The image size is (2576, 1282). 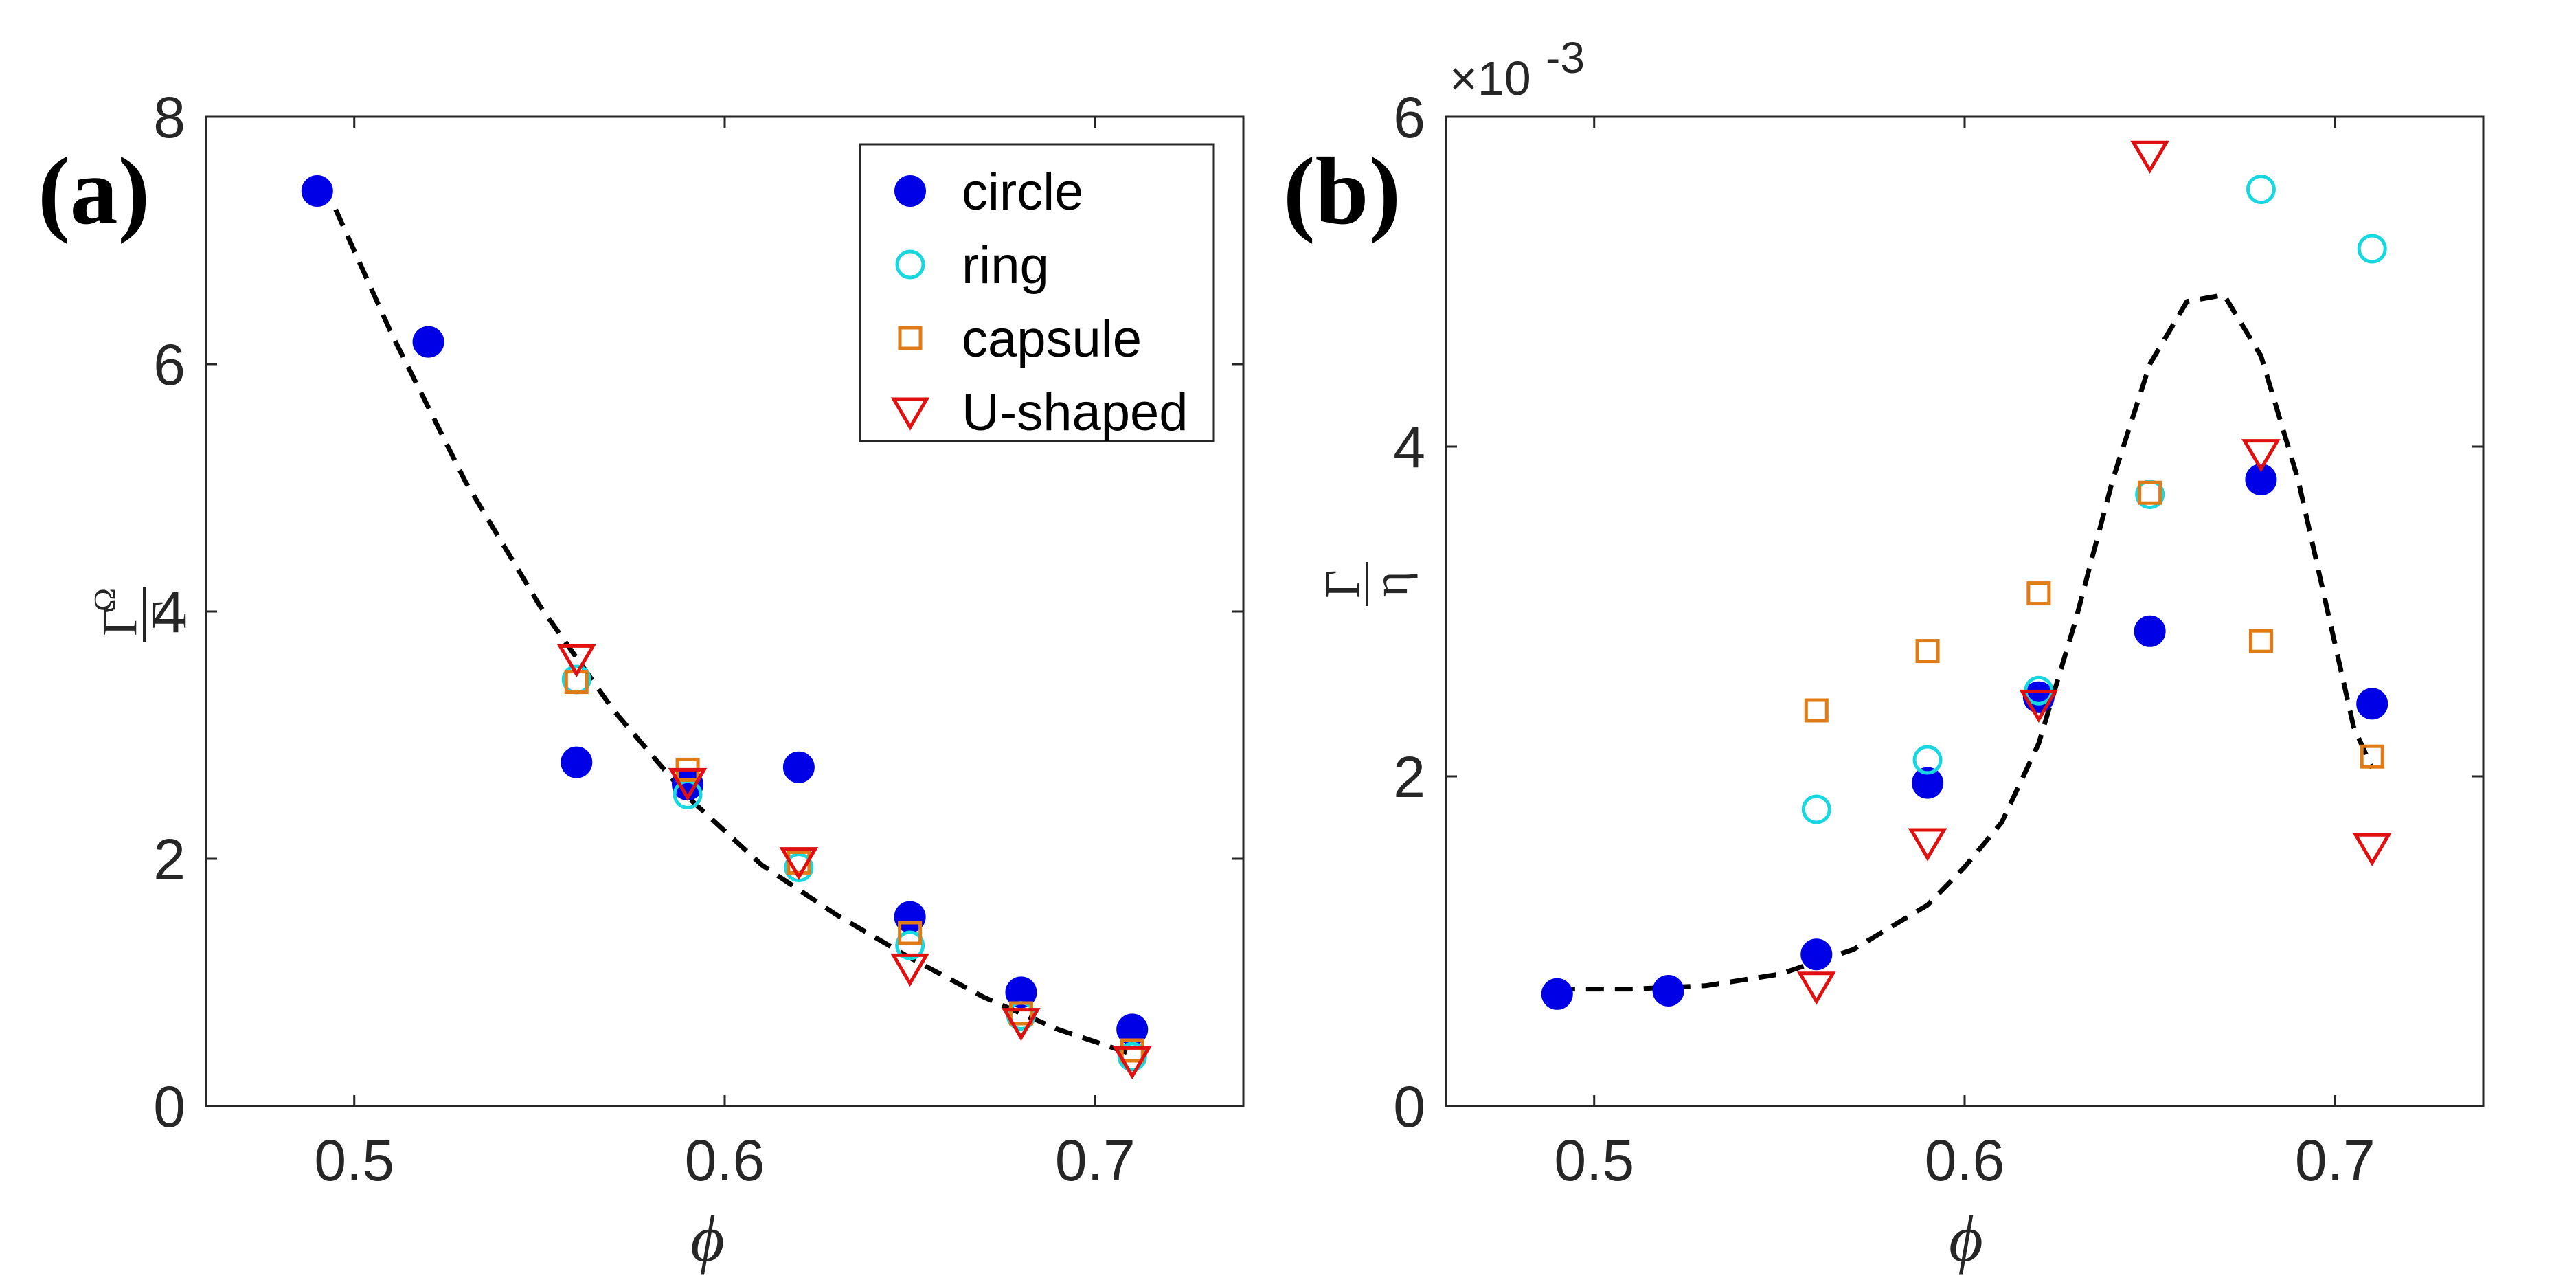 What do you see at coordinates (169, 1107) in the screenshot?
I see `panel-a-ytick-label: 0` at bounding box center [169, 1107].